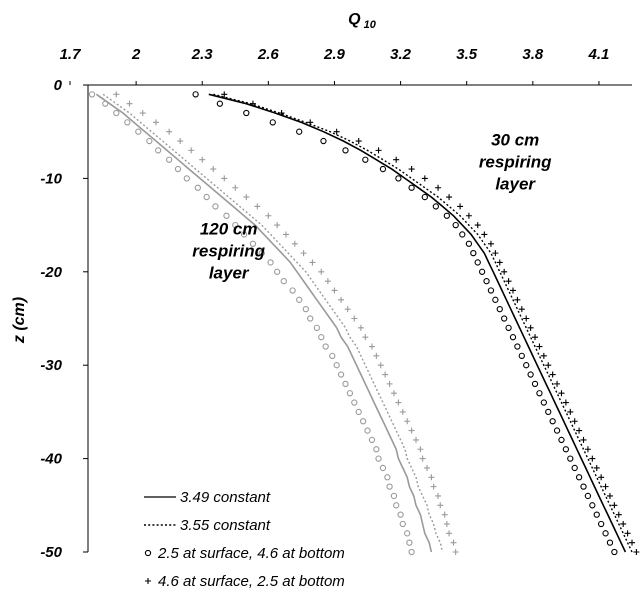  What do you see at coordinates (19, 320) in the screenshot?
I see `y-axis-title: z (cm)` at bounding box center [19, 320].